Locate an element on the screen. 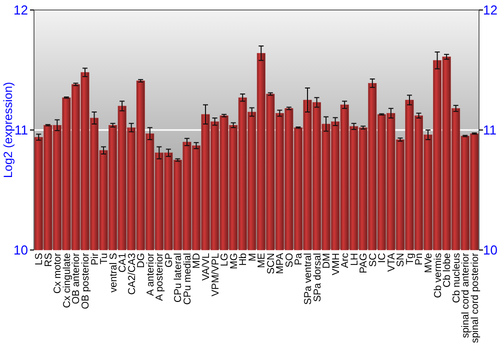 The height and width of the screenshot is (350, 500). x-tick-label: Cb lobe is located at coordinates (448, 270).